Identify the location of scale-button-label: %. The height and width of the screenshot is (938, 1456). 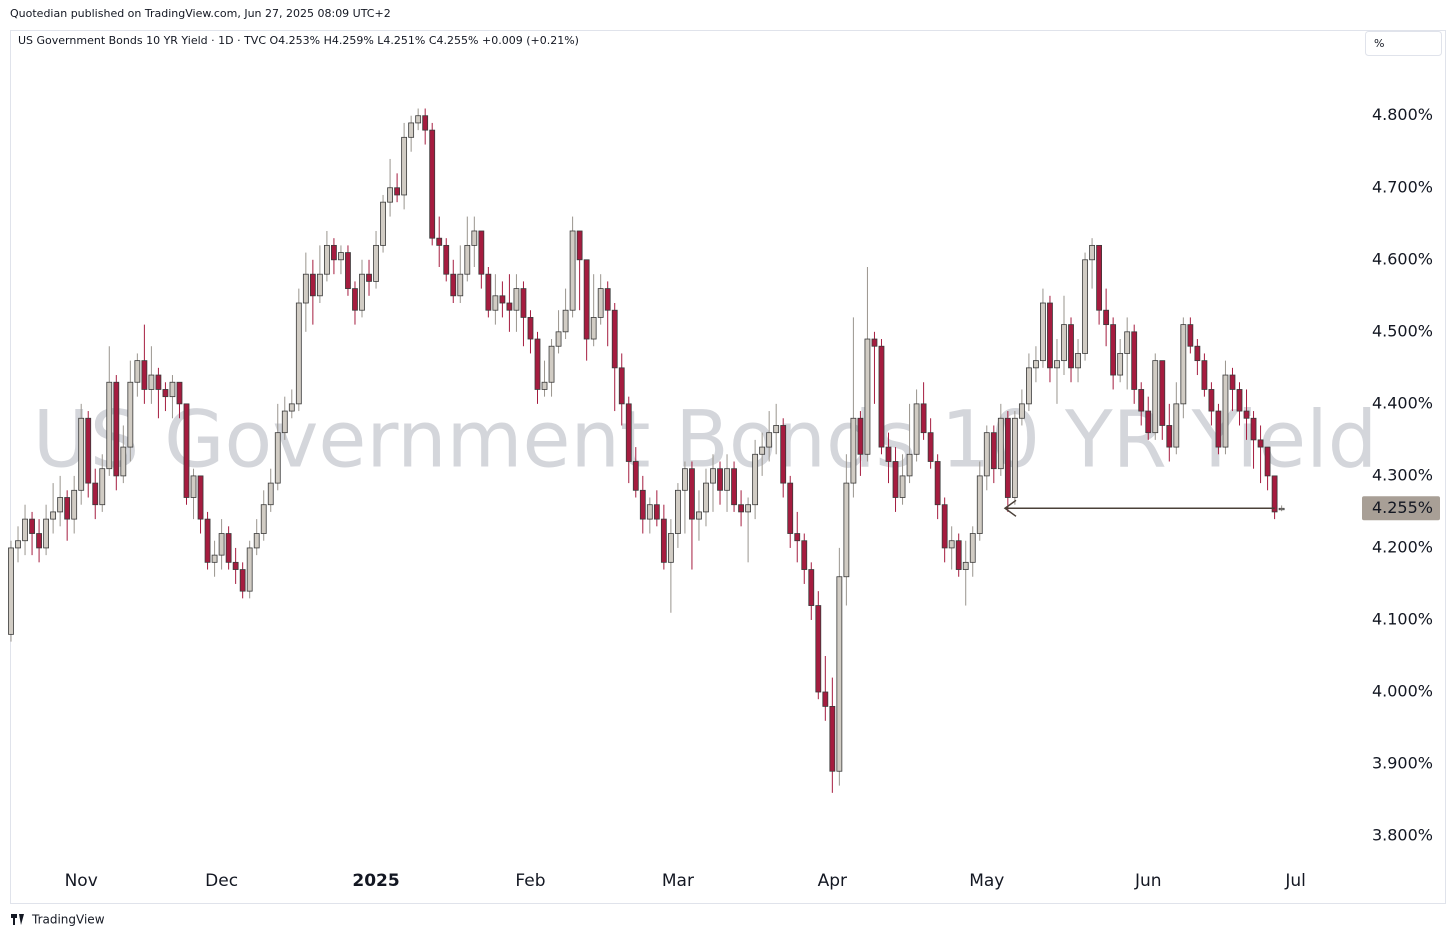
(1379, 43).